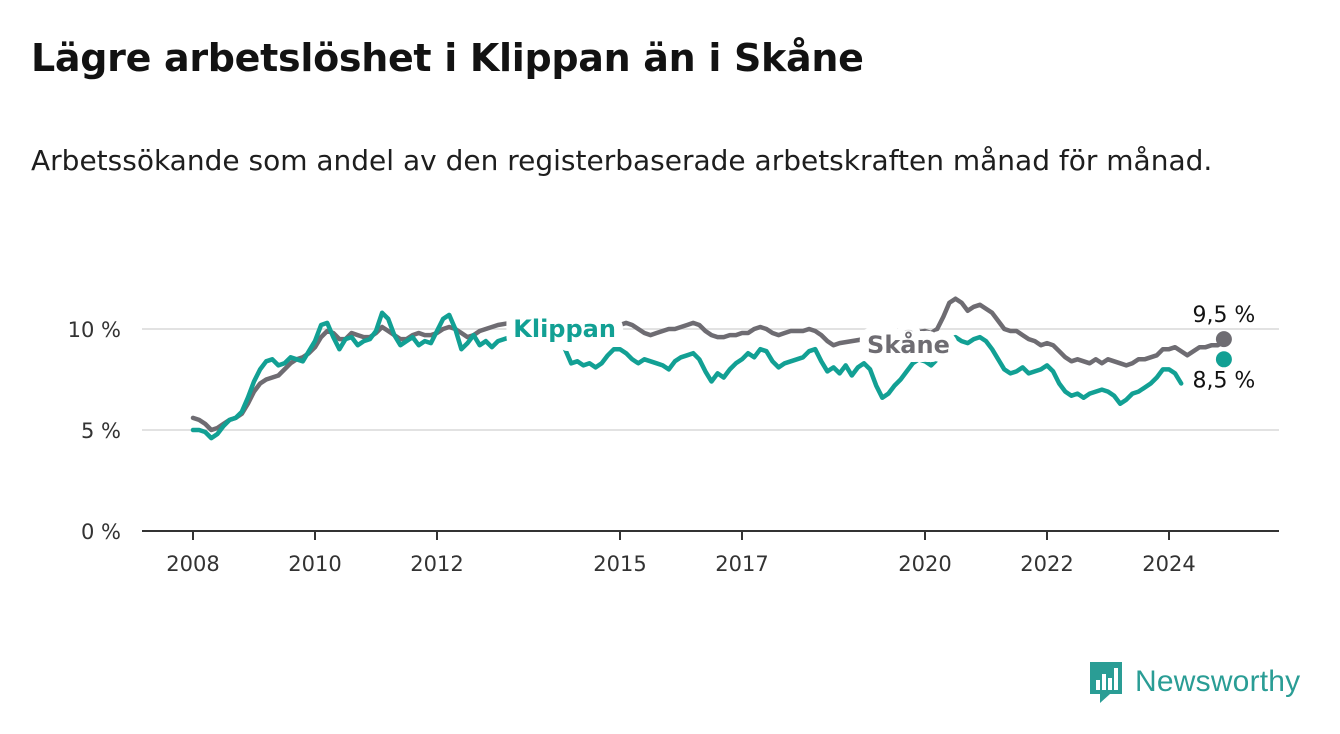  What do you see at coordinates (1106, 682) in the screenshot?
I see `bar-chart-speech-bubble-icon` at bounding box center [1106, 682].